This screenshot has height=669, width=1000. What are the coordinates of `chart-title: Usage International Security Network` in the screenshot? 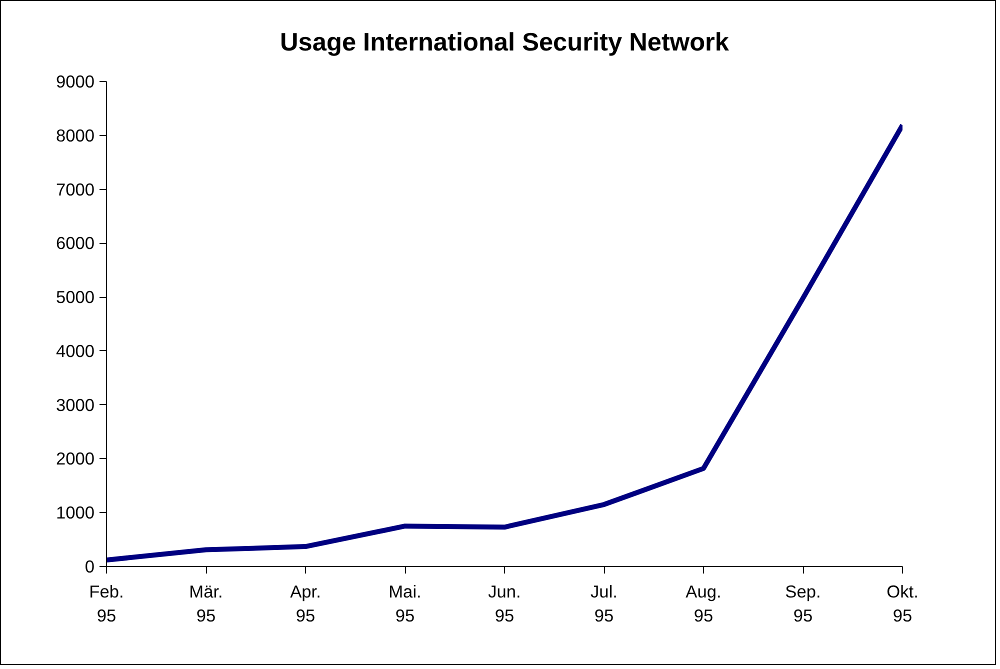 It's located at (505, 42).